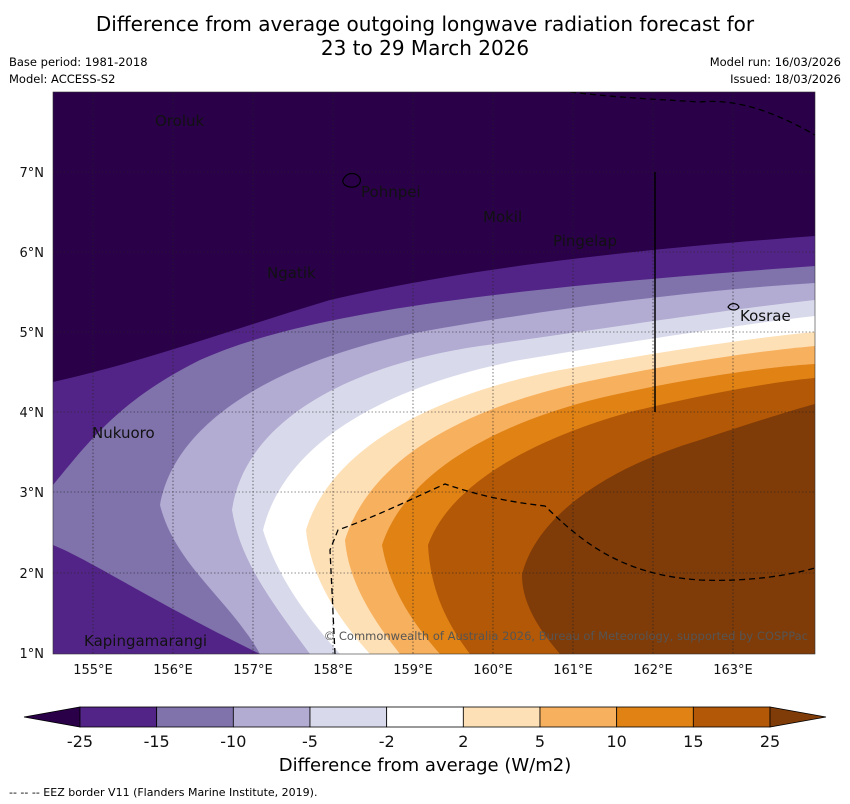 This screenshot has width=850, height=804. I want to click on lat-axis-labels: 7°N 6°N 5°N 4°N 3°N 2°N 1°N, so click(32, 414).